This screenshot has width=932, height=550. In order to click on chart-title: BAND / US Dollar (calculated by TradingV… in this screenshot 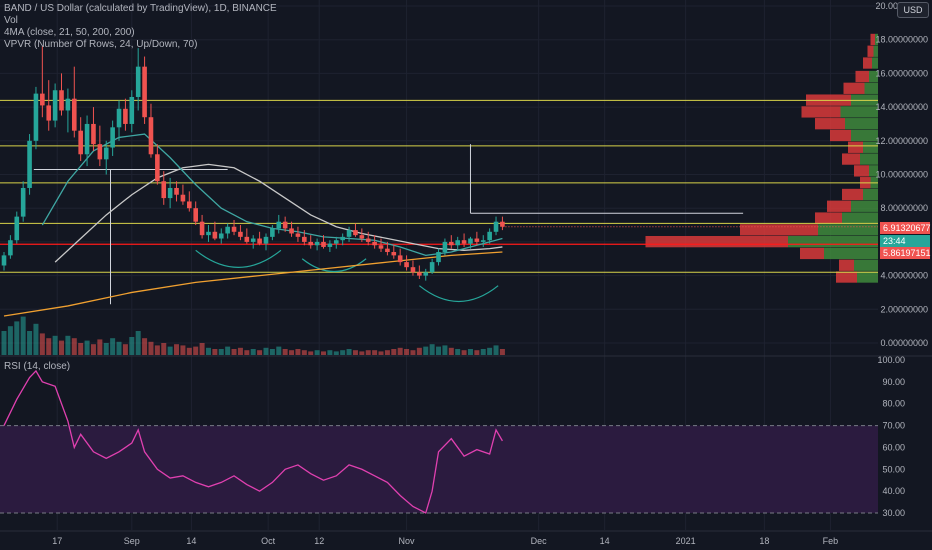, I will do `click(140, 8)`.